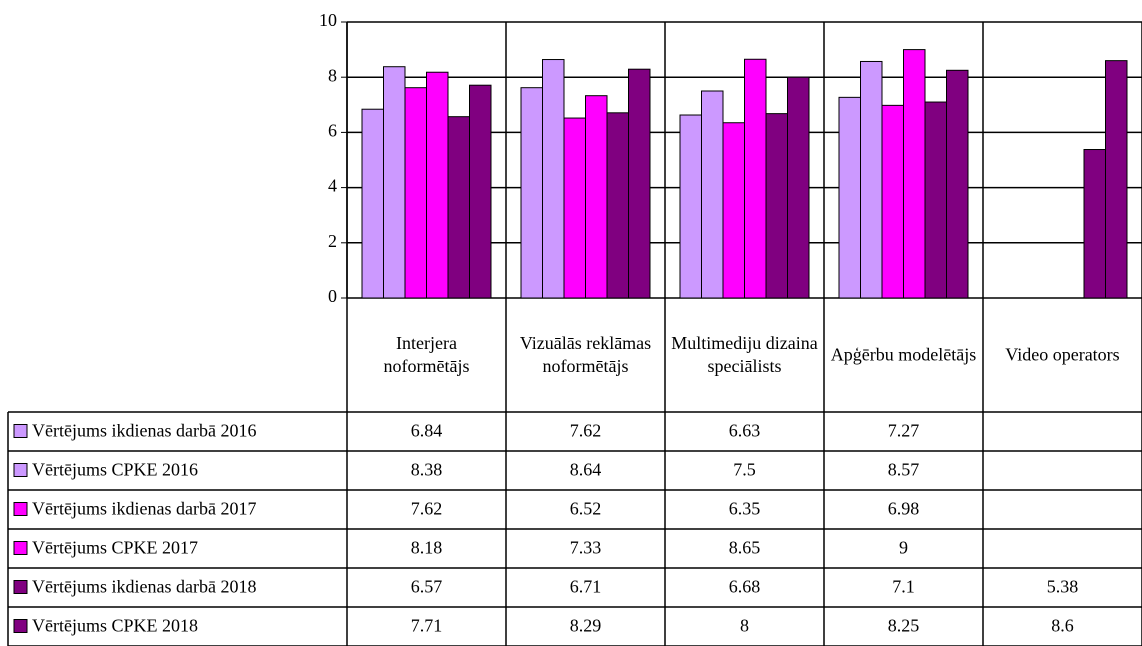 Image resolution: width=1142 pixels, height=646 pixels. What do you see at coordinates (586, 470) in the screenshot?
I see `table-value: 8.64` at bounding box center [586, 470].